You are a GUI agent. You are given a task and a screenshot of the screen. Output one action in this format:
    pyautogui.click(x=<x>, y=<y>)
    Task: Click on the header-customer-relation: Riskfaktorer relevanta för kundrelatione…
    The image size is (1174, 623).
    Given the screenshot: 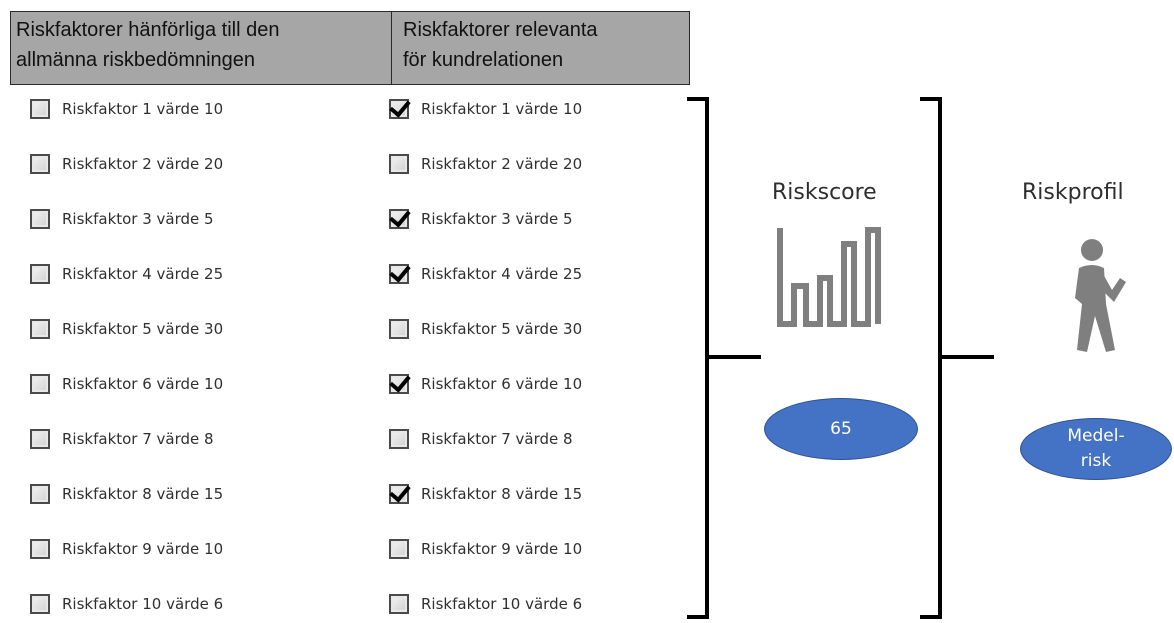 What is the action you would take?
    pyautogui.click(x=500, y=45)
    